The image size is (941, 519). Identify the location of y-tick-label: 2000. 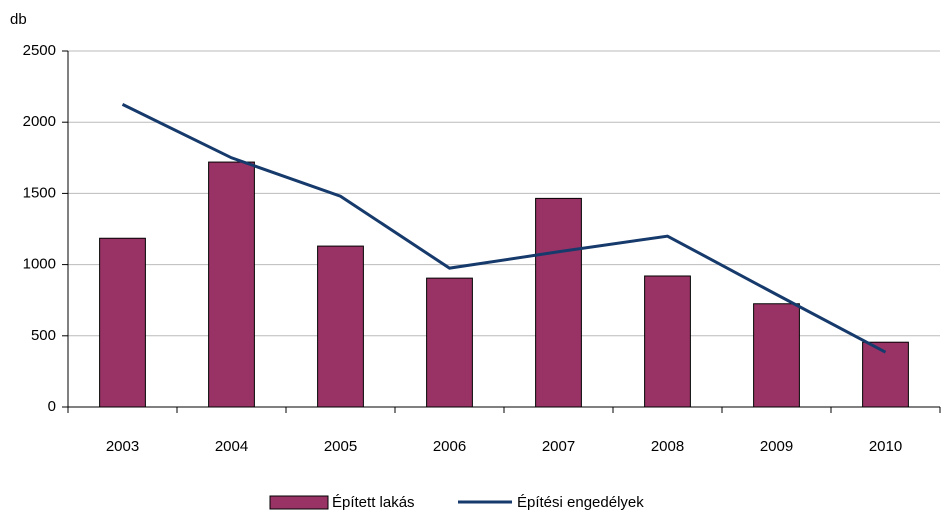
(39, 121).